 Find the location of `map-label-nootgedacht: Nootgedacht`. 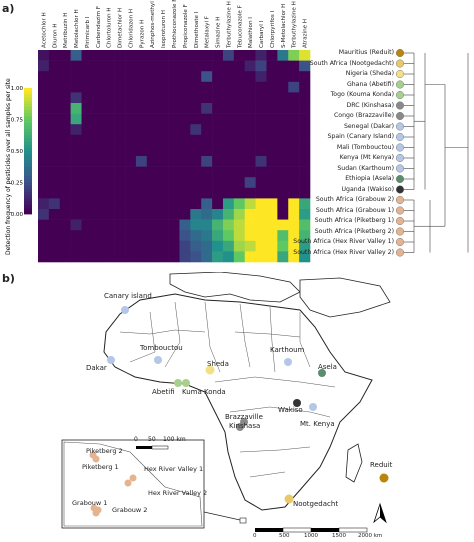

map-label-nootgedacht: Nootgedacht is located at coordinates (316, 504).